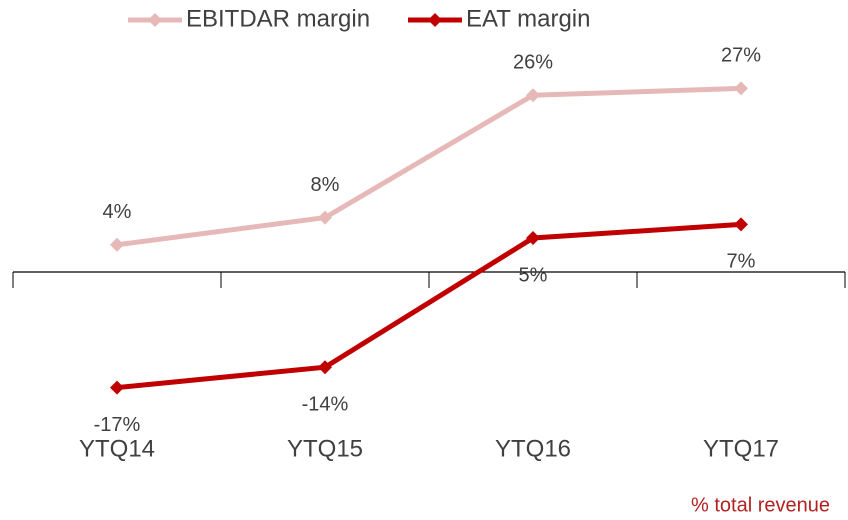 This screenshot has width=848, height=520. What do you see at coordinates (325, 404) in the screenshot?
I see `data-label: -14%` at bounding box center [325, 404].